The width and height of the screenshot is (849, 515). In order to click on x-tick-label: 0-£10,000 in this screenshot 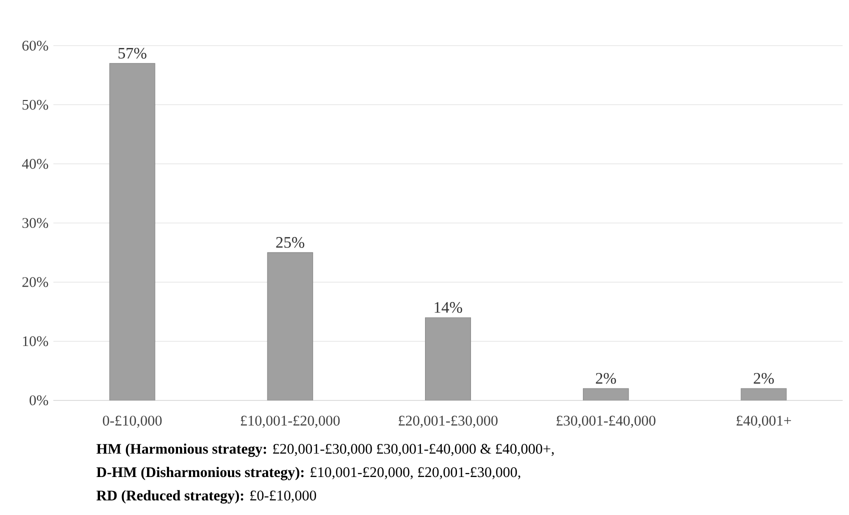, I will do `click(132, 422)`.